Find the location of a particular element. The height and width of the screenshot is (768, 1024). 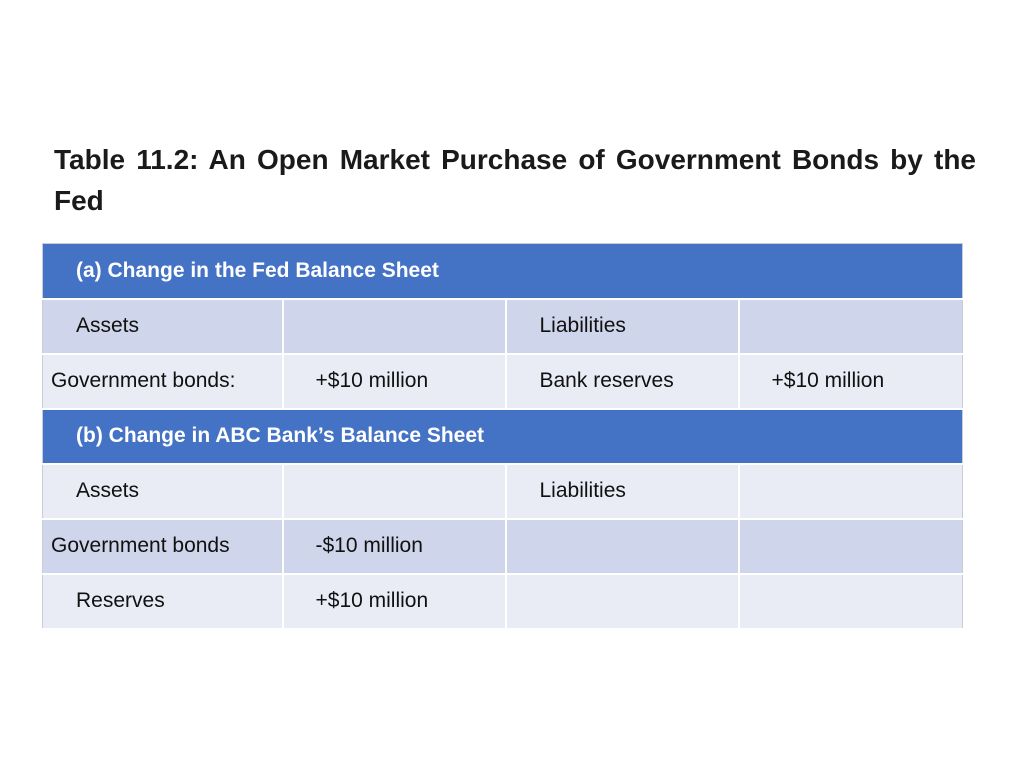

section-a-header-row: (a) Change in the Fed Balance Sheet is located at coordinates (502, 271).